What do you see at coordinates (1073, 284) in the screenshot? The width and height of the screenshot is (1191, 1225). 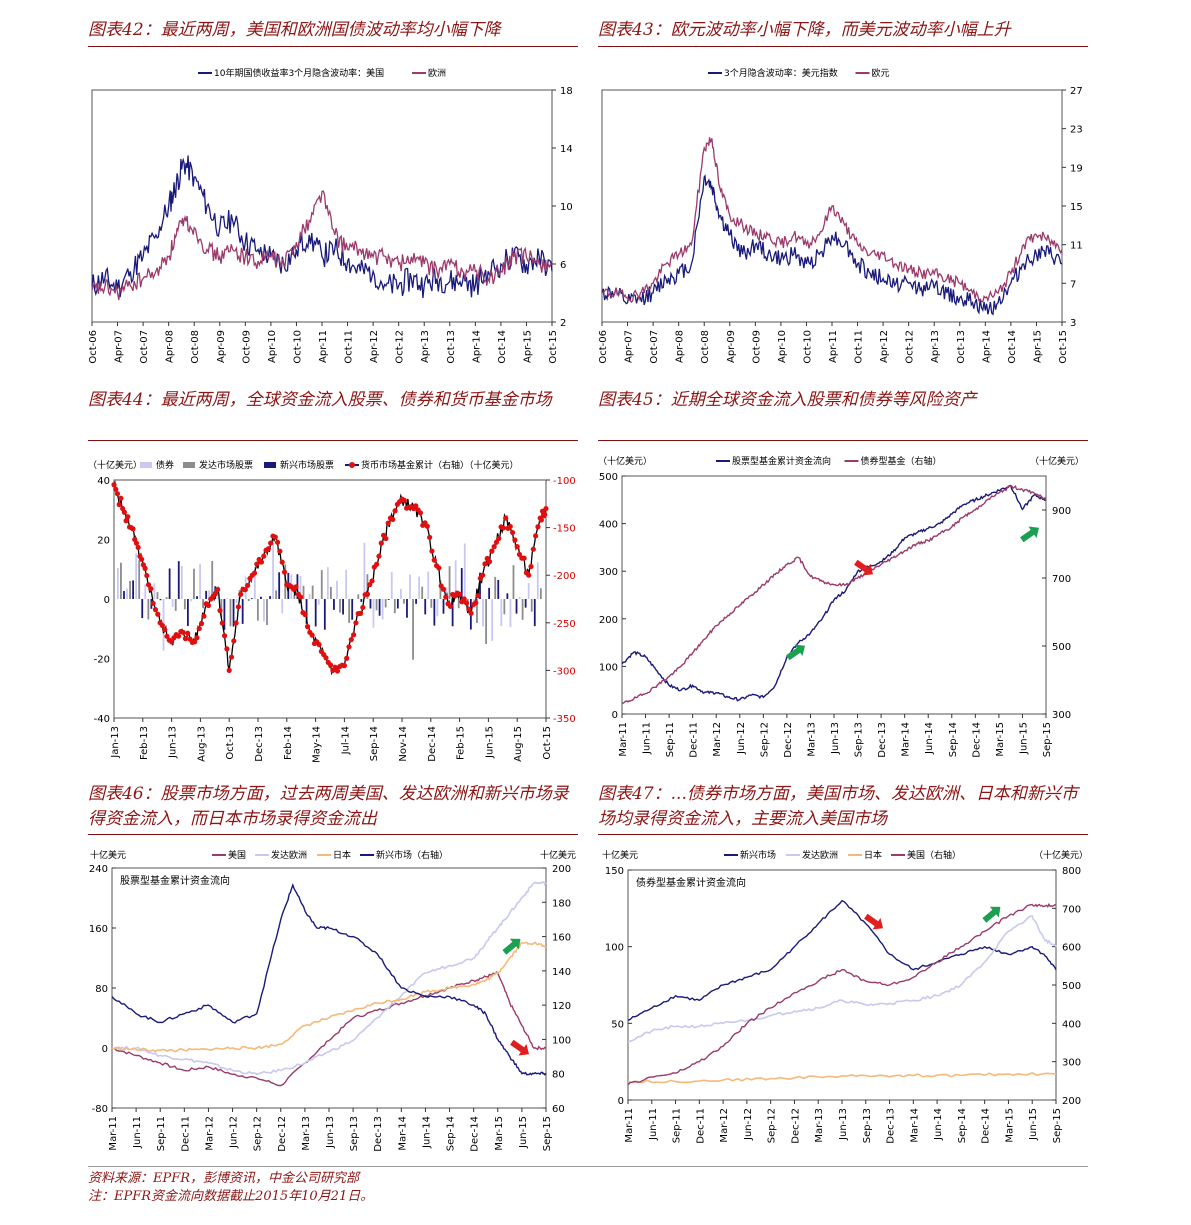 I see `y-tick-label: 7` at bounding box center [1073, 284].